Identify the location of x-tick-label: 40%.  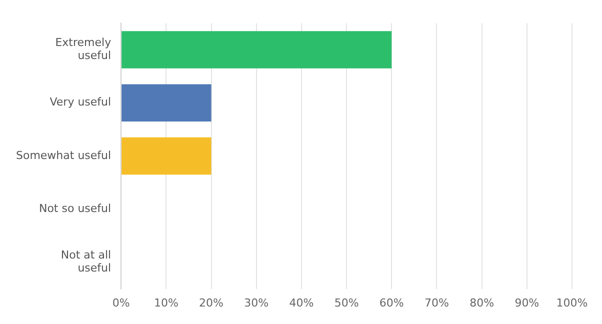
(301, 303).